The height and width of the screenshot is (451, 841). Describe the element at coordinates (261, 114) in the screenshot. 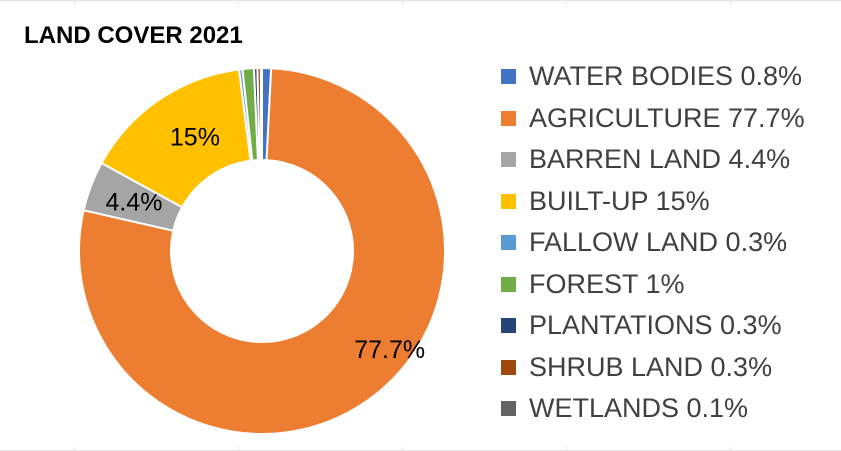

I see `donut-slice-wetlands` at that location.